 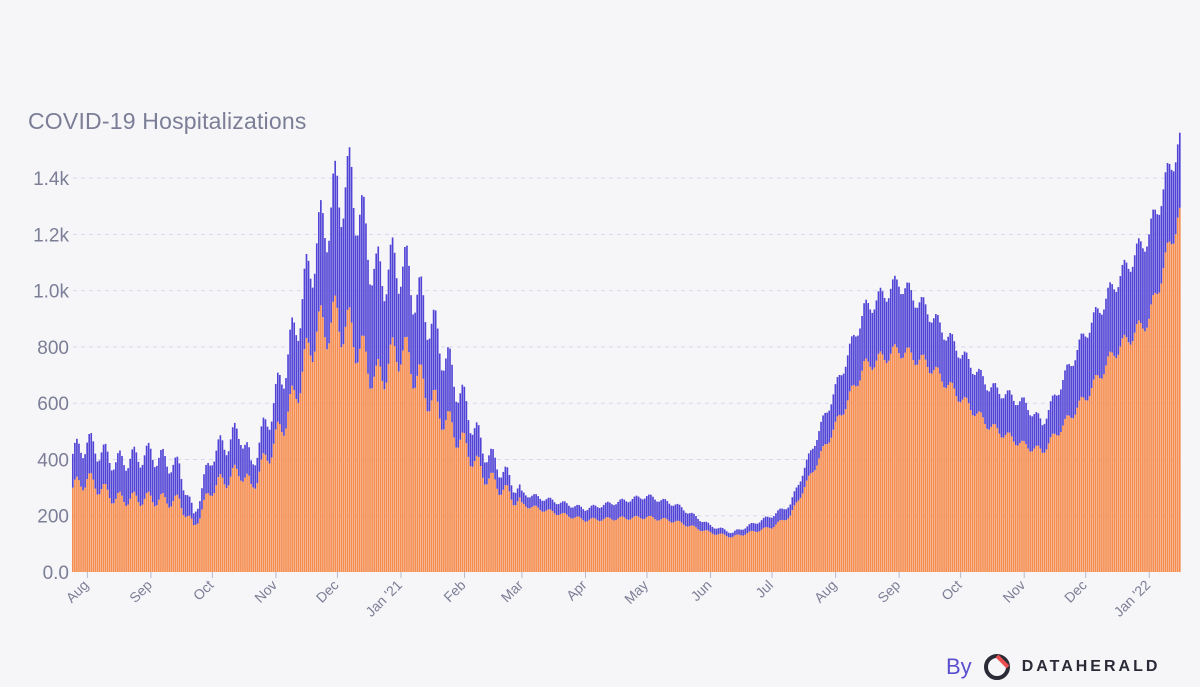 I want to click on brand-footer: By DATAHERALD, so click(x=1053, y=667).